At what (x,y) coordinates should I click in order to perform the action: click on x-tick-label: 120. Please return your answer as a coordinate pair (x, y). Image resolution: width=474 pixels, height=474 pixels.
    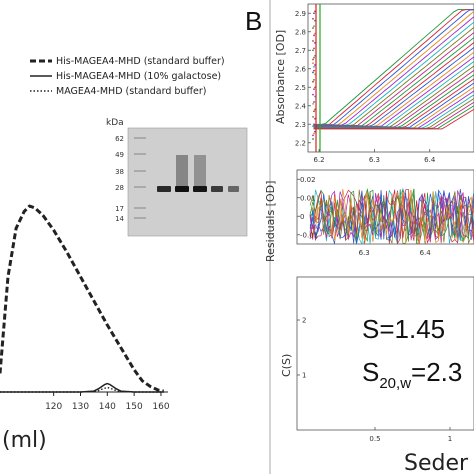
    Looking at the image, I should click on (53, 407).